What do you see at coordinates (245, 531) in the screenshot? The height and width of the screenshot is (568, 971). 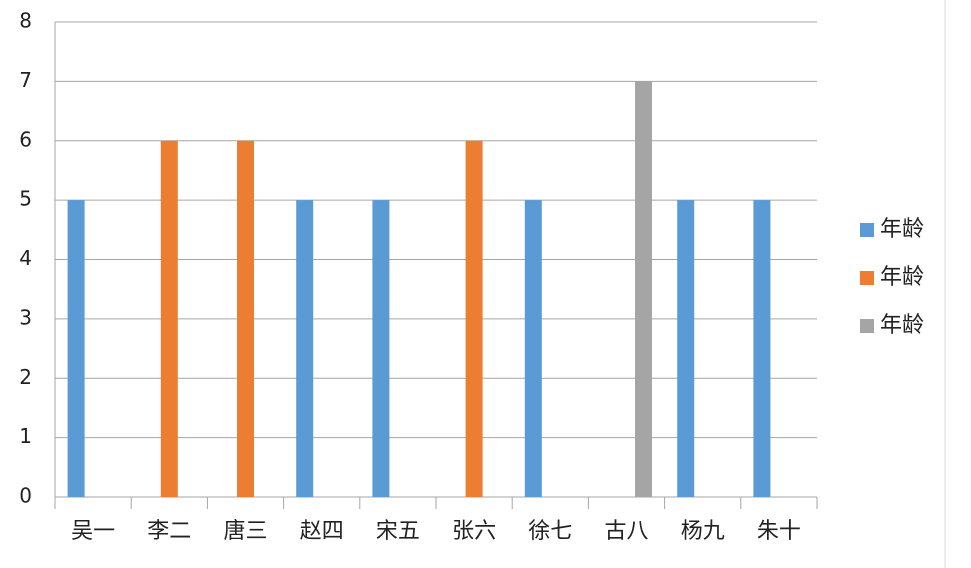 I see `x-tick-label: 唐三` at bounding box center [245, 531].